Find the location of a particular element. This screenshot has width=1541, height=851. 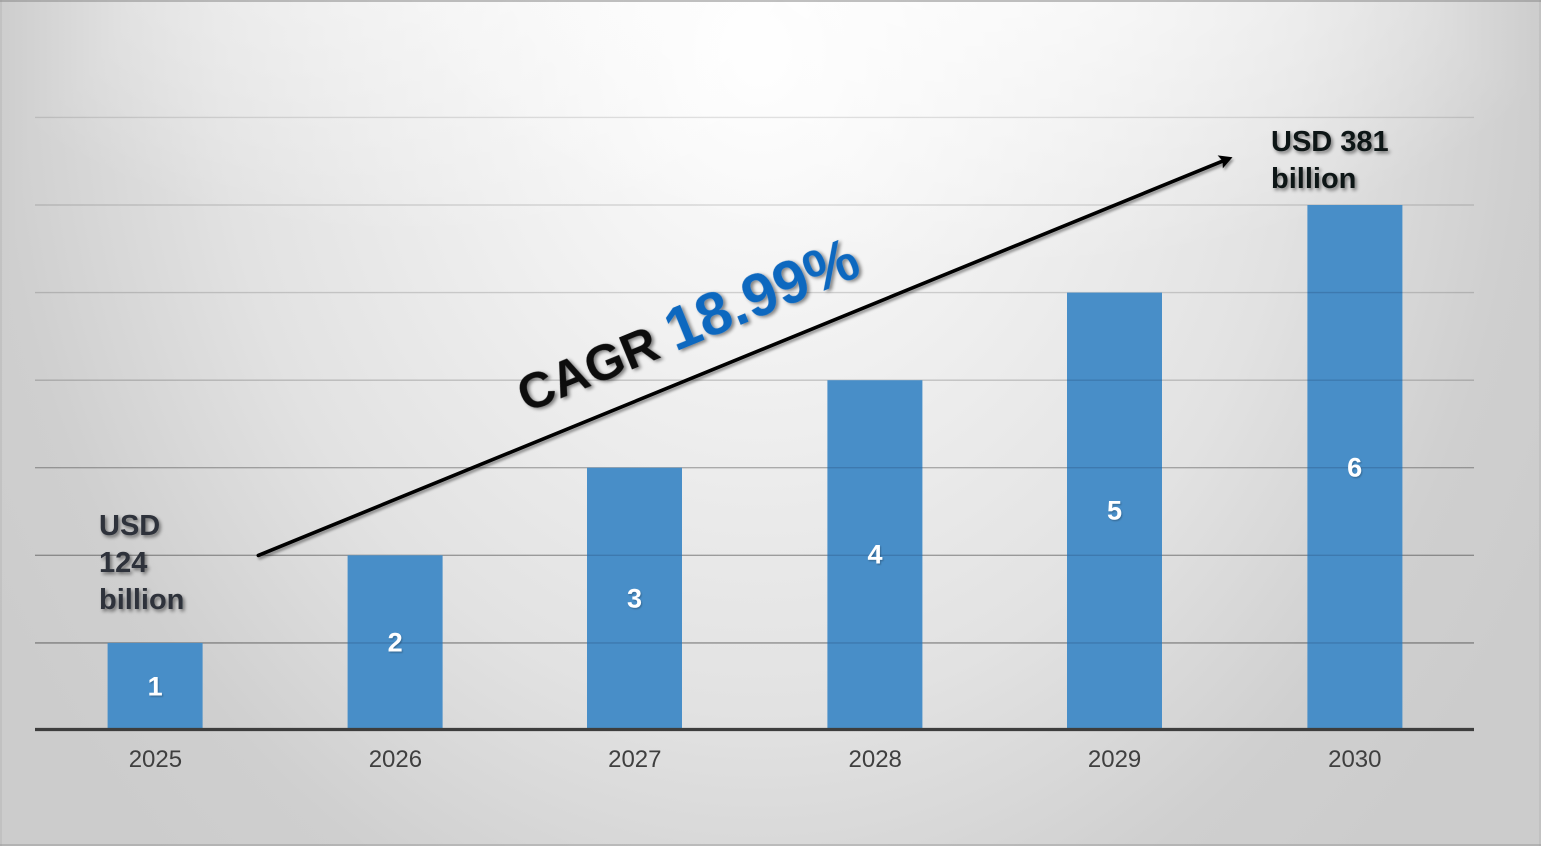

svg-text: 124 is located at coordinates (123, 563).